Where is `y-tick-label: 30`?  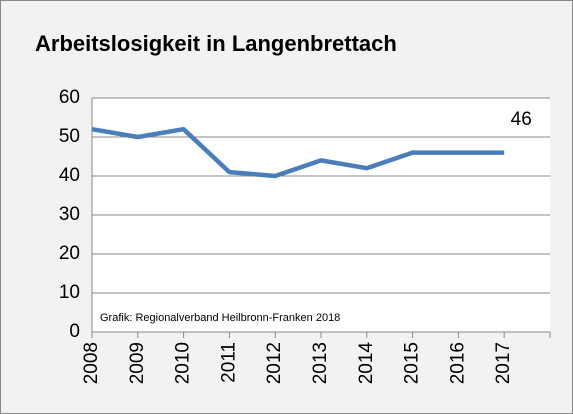
y-tick-label: 30 is located at coordinates (69, 214).